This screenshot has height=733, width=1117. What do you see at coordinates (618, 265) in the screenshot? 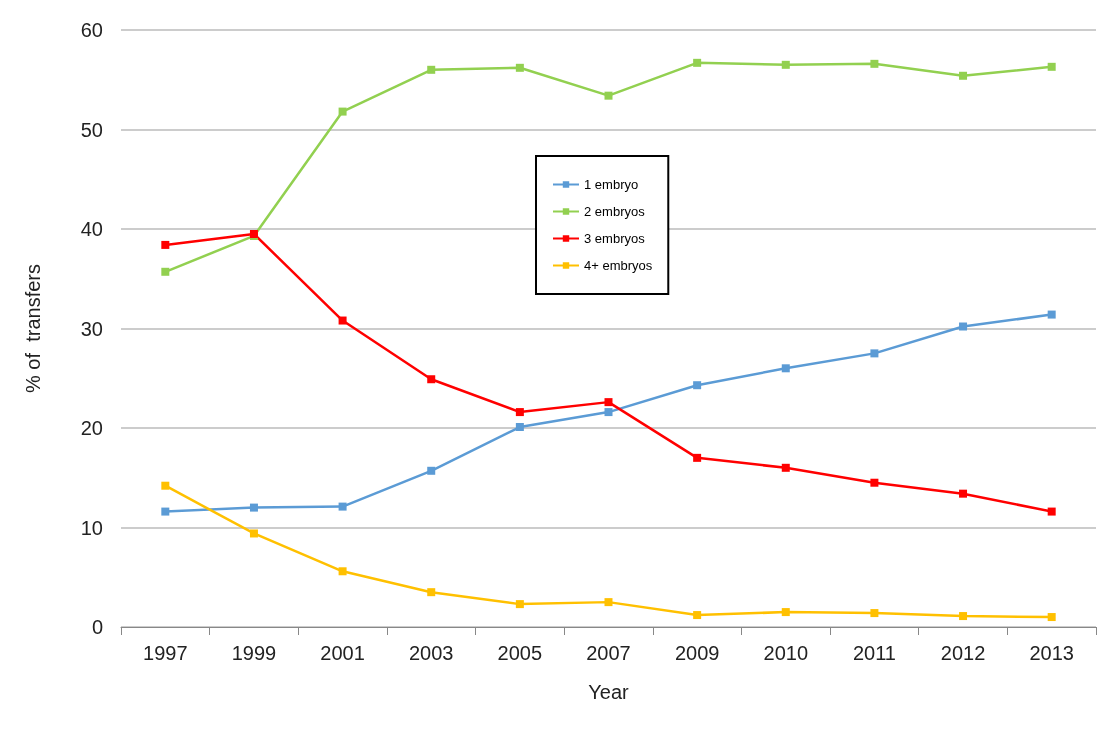
I see `legend-label: 4+ embryos` at bounding box center [618, 265].